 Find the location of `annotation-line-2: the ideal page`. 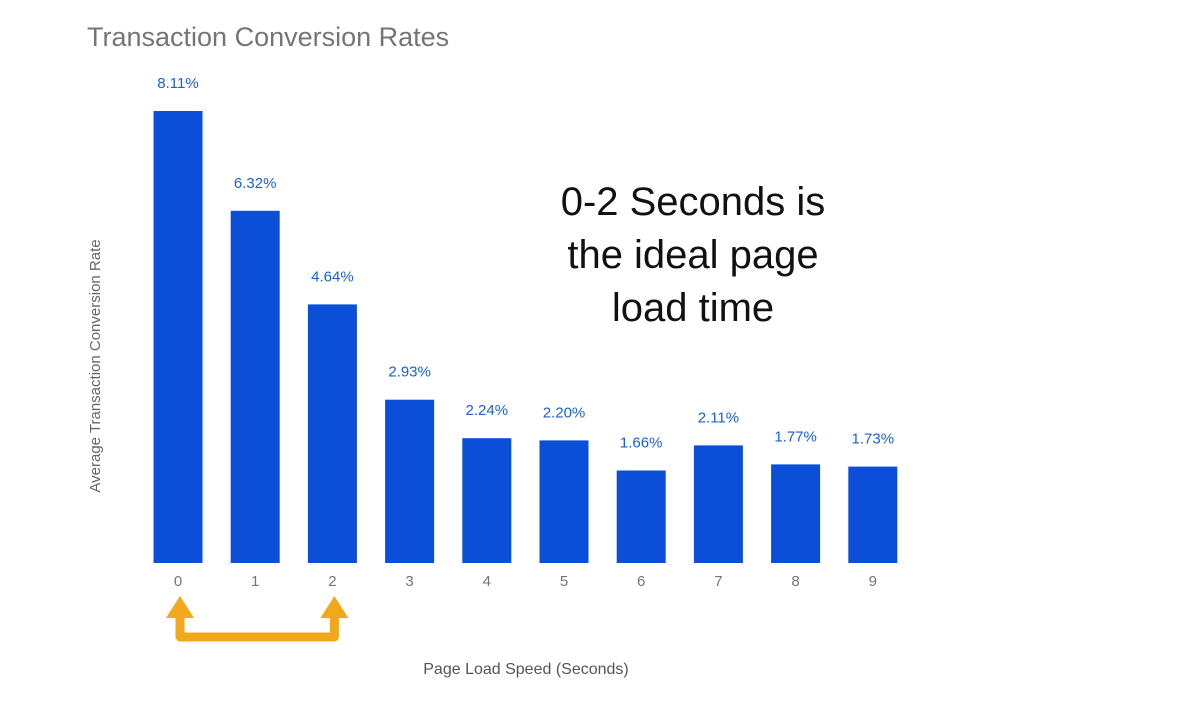

annotation-line-2: the ideal page is located at coordinates (693, 255).